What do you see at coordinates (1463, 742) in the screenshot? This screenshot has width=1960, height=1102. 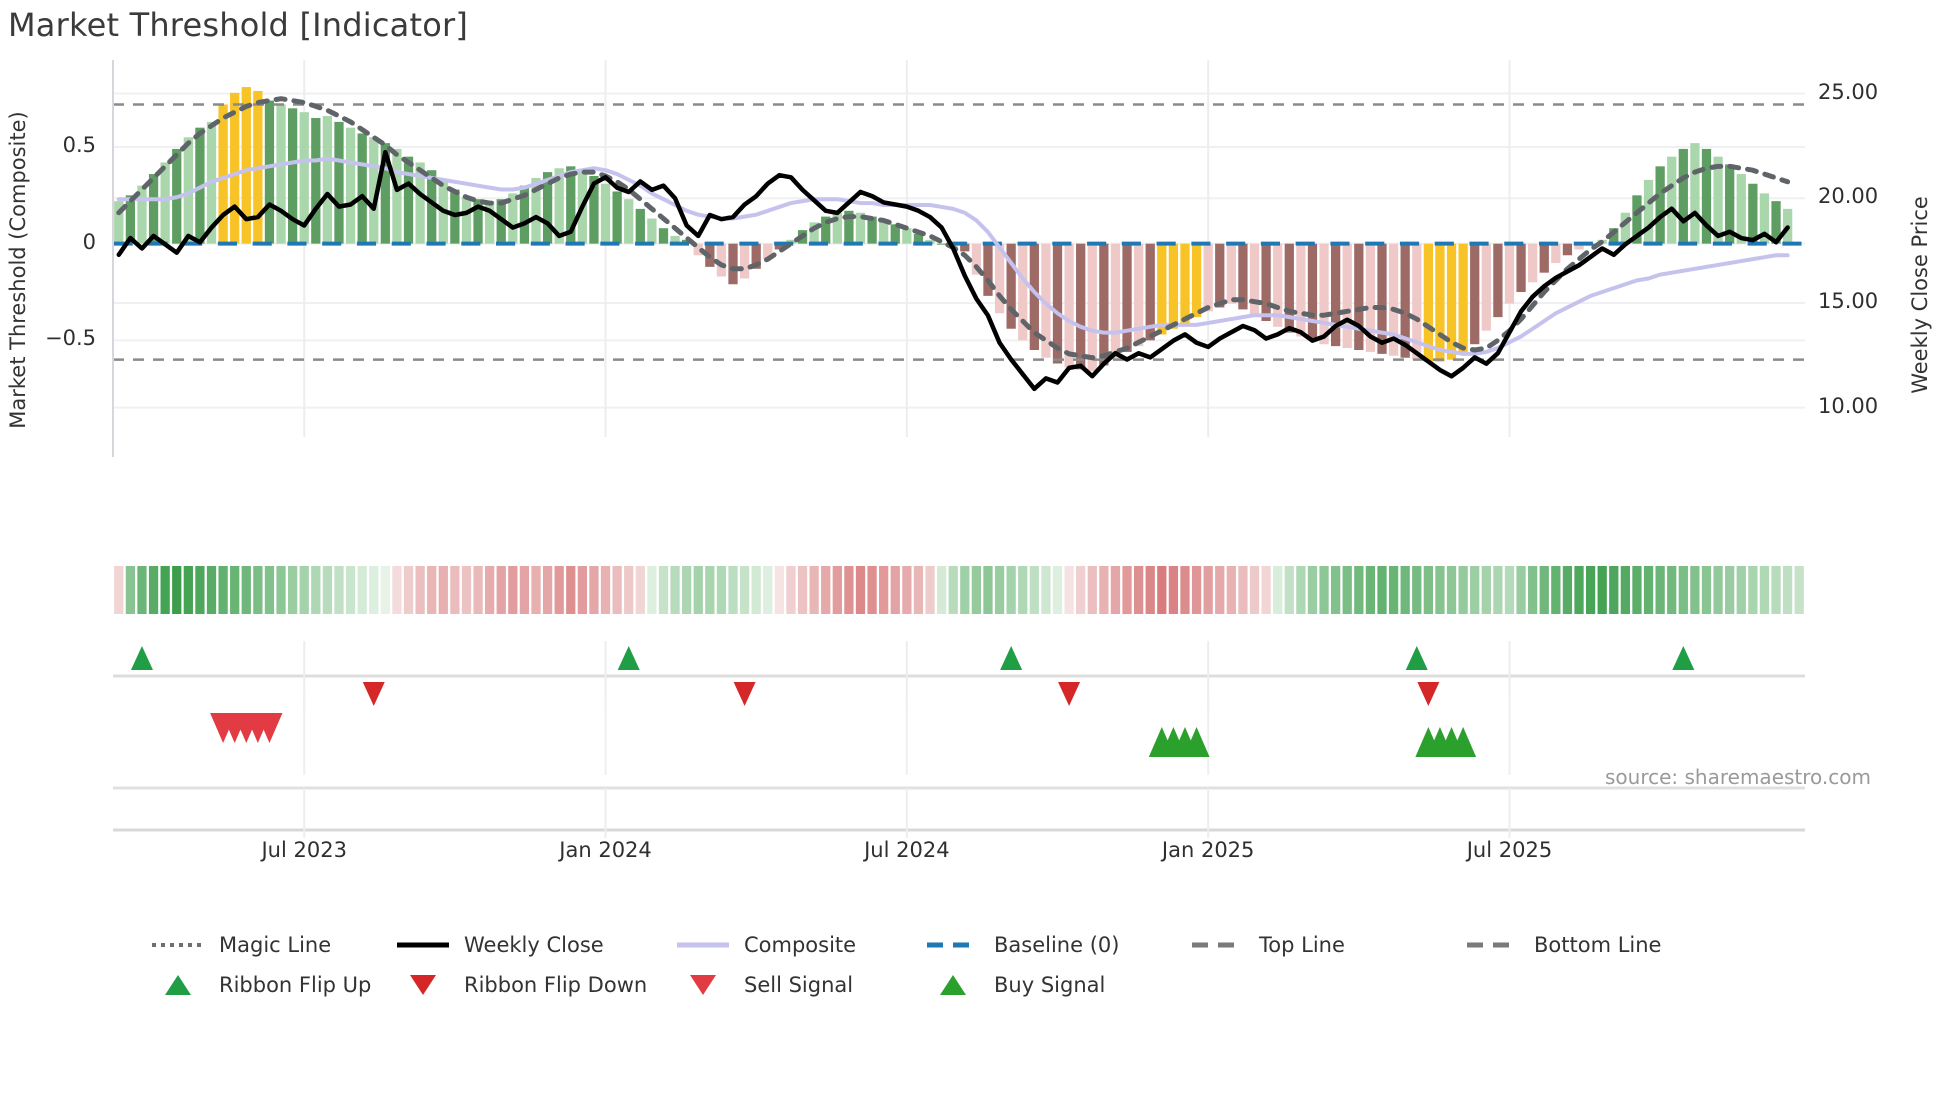 I see `buy-signal-marker` at bounding box center [1463, 742].